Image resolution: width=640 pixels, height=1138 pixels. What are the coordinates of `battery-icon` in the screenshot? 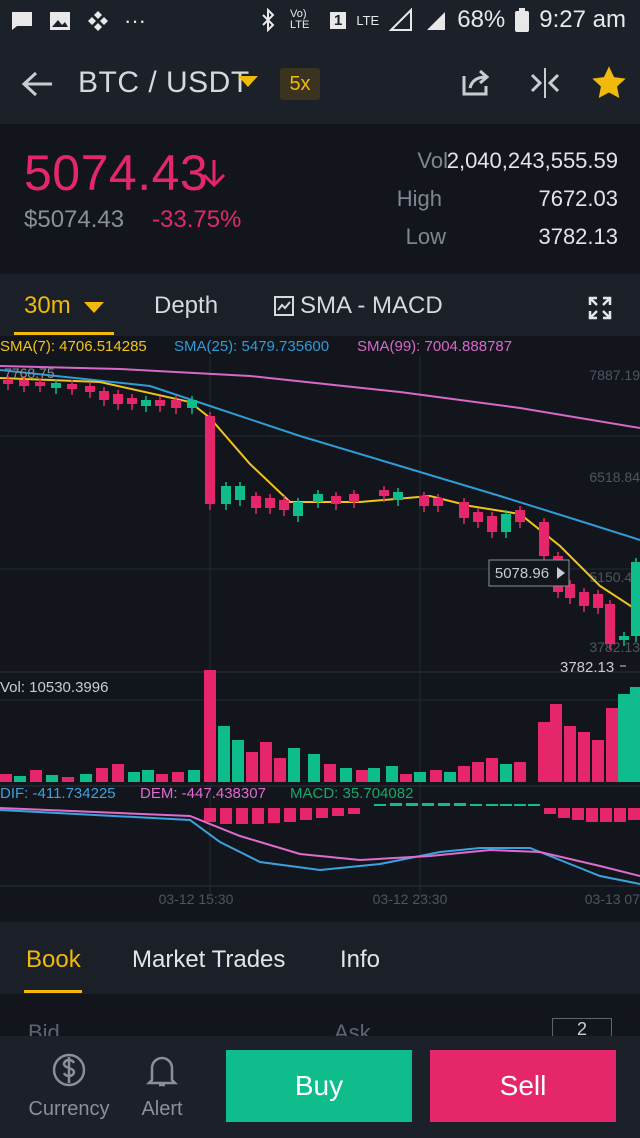 It's located at (522, 20).